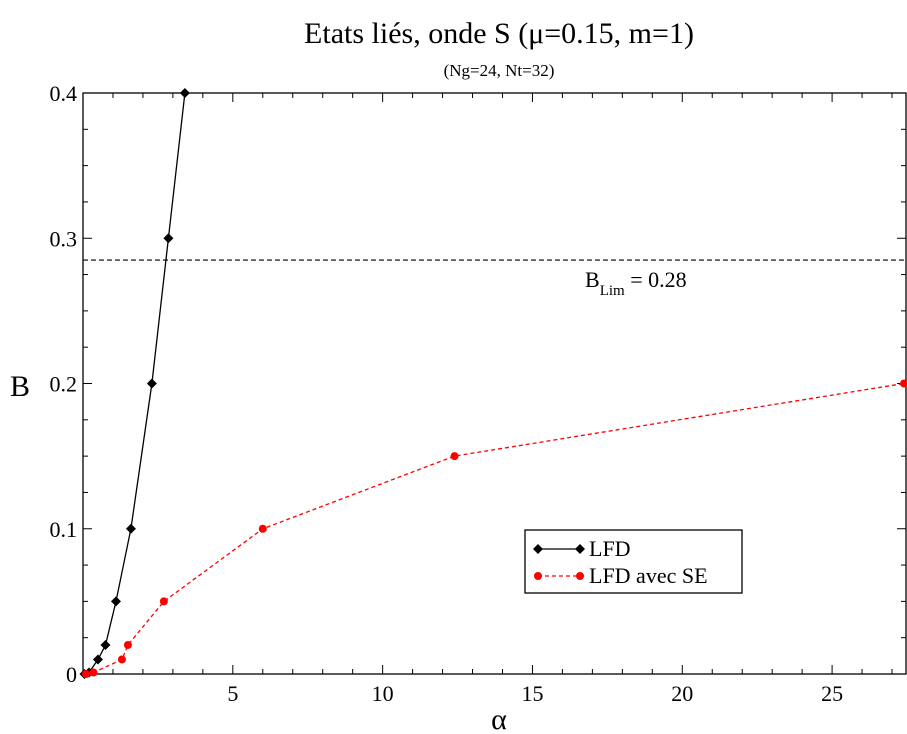  I want to click on legend-marker-lfd-left, so click(538, 549).